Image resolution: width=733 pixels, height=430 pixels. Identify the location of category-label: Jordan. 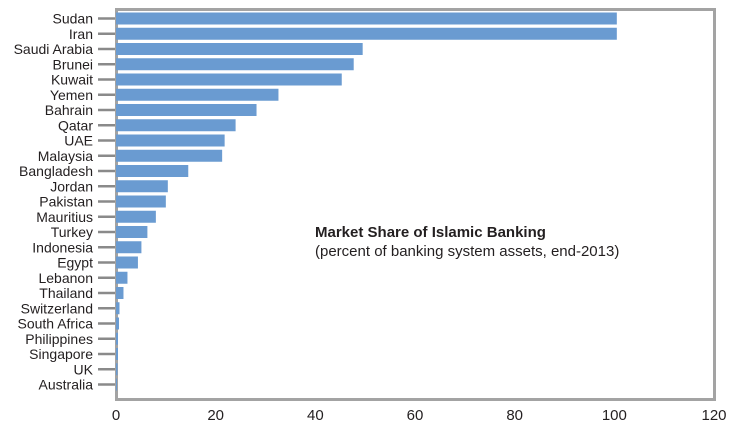
(71, 186).